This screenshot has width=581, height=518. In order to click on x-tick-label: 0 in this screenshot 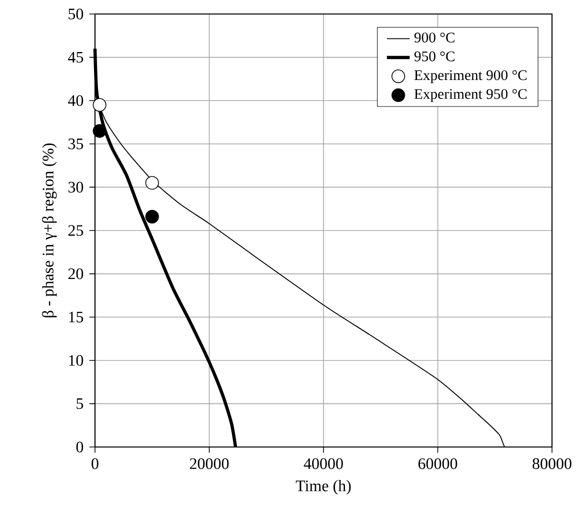, I will do `click(95, 464)`.